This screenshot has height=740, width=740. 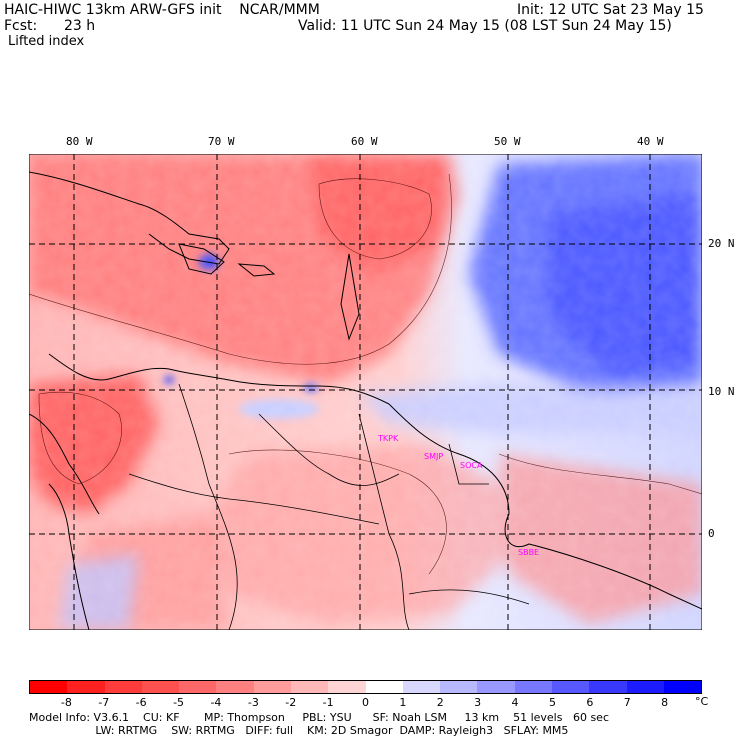 I want to click on lon-label-70w: 70 W, so click(x=221, y=141).